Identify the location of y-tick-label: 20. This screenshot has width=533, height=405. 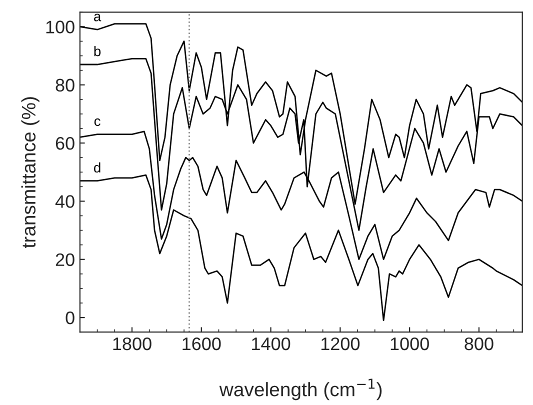
(65, 259).